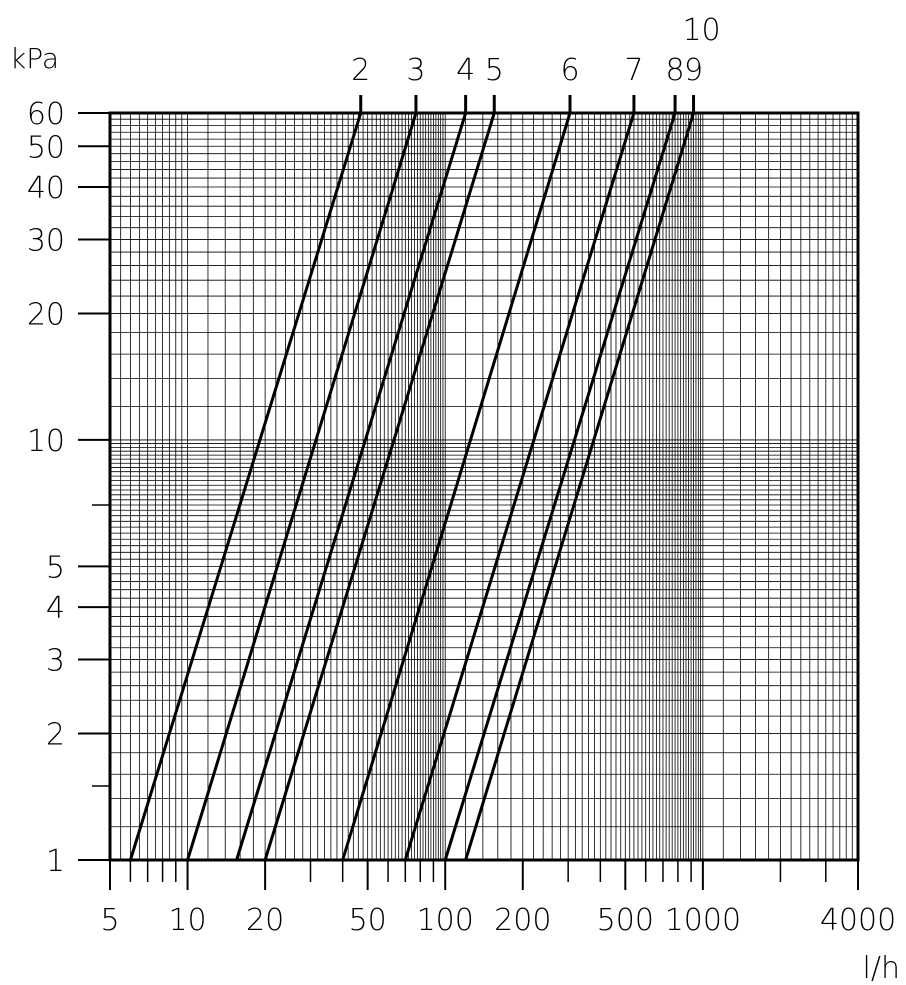 The width and height of the screenshot is (906, 985). What do you see at coordinates (46, 147) in the screenshot?
I see `y-tick-label-50: 50` at bounding box center [46, 147].